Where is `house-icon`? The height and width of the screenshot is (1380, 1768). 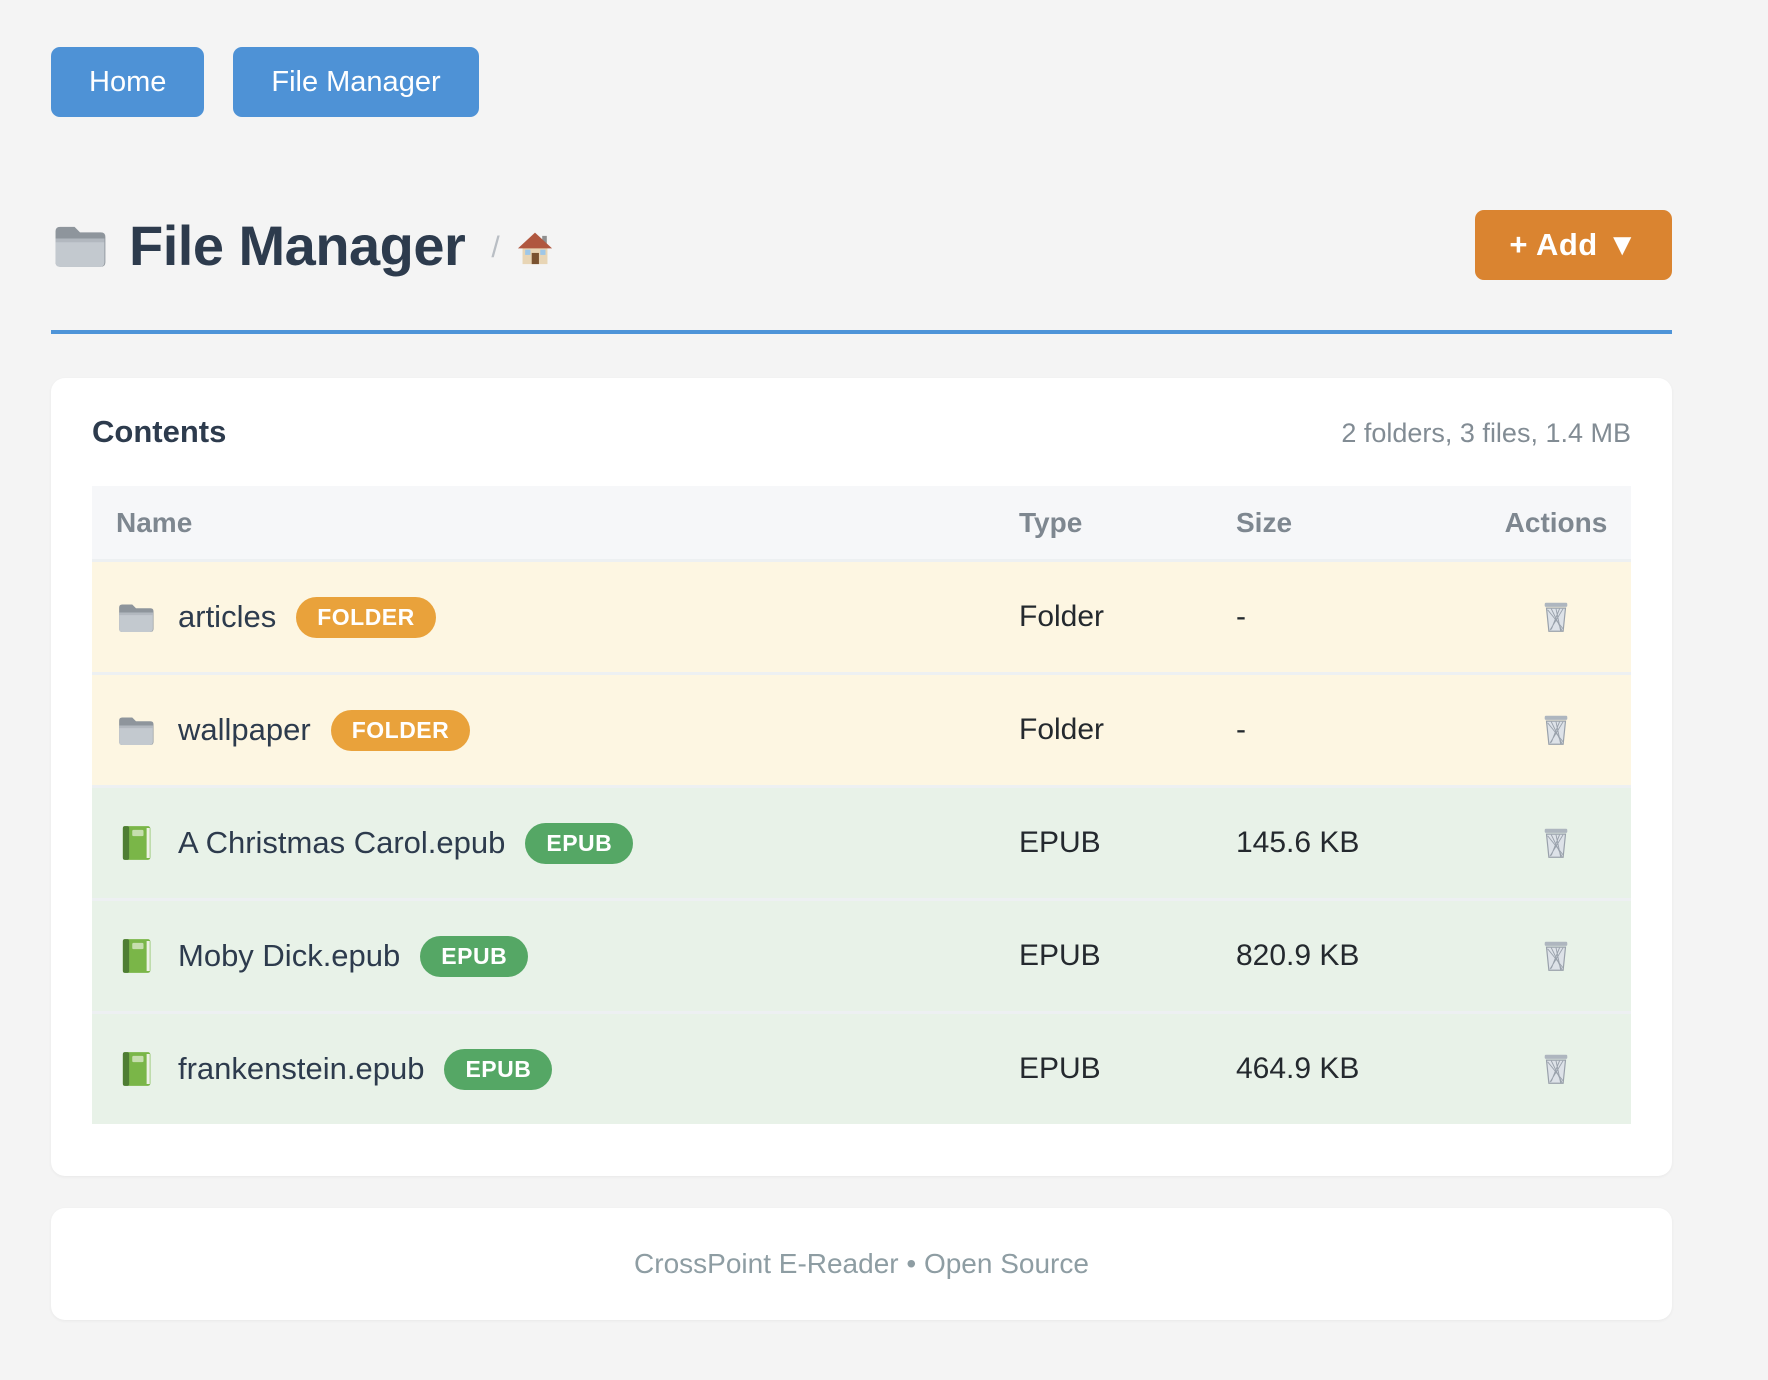 house-icon is located at coordinates (535, 249).